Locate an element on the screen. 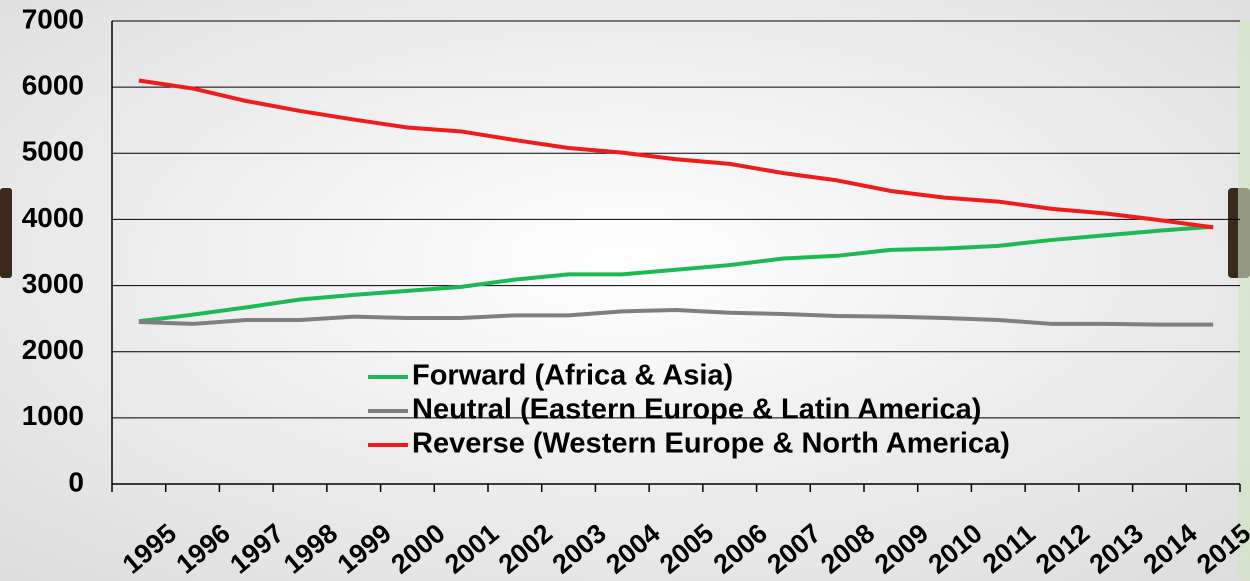  y-tick-label: 4000 is located at coordinates (53, 217).